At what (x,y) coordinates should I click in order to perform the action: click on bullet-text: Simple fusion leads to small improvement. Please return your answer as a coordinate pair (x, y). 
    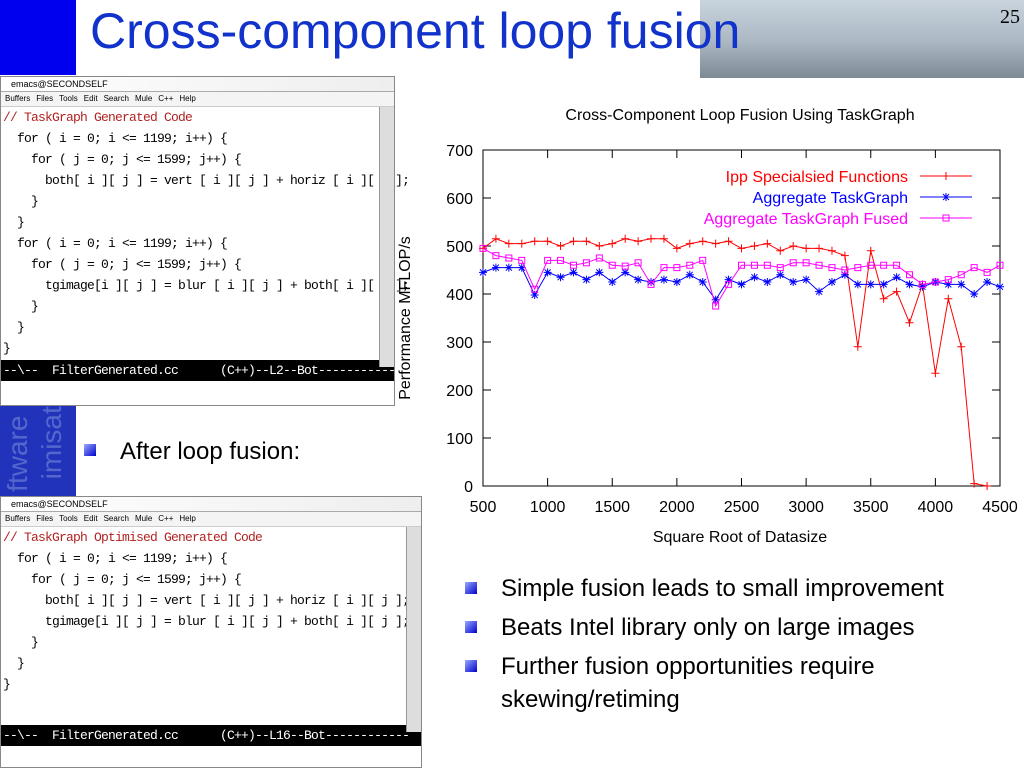
    Looking at the image, I should click on (722, 588).